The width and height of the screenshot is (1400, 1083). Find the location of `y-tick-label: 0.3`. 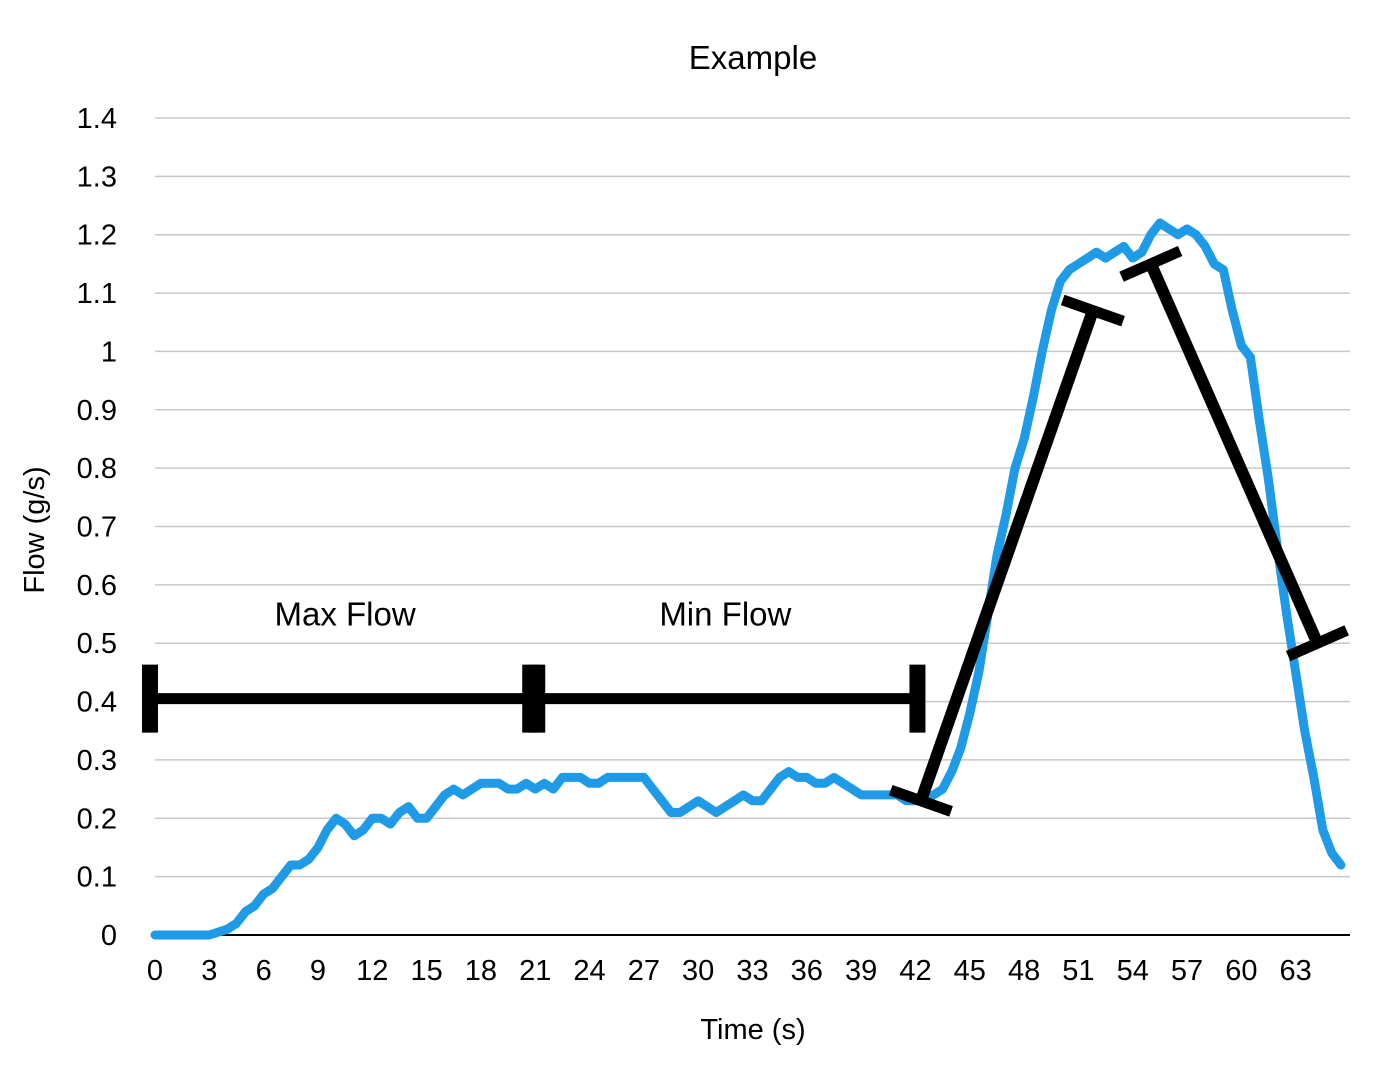

y-tick-label: 0.3 is located at coordinates (97, 761).